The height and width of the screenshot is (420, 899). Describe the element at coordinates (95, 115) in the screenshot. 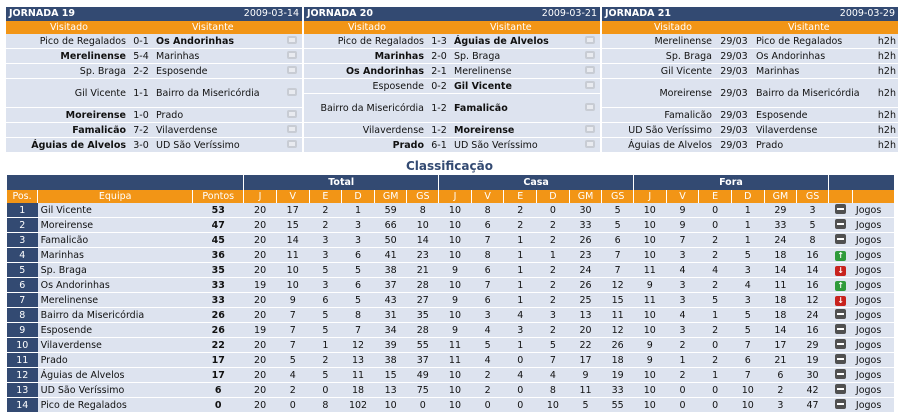

I see `home-team: Moreirense` at that location.